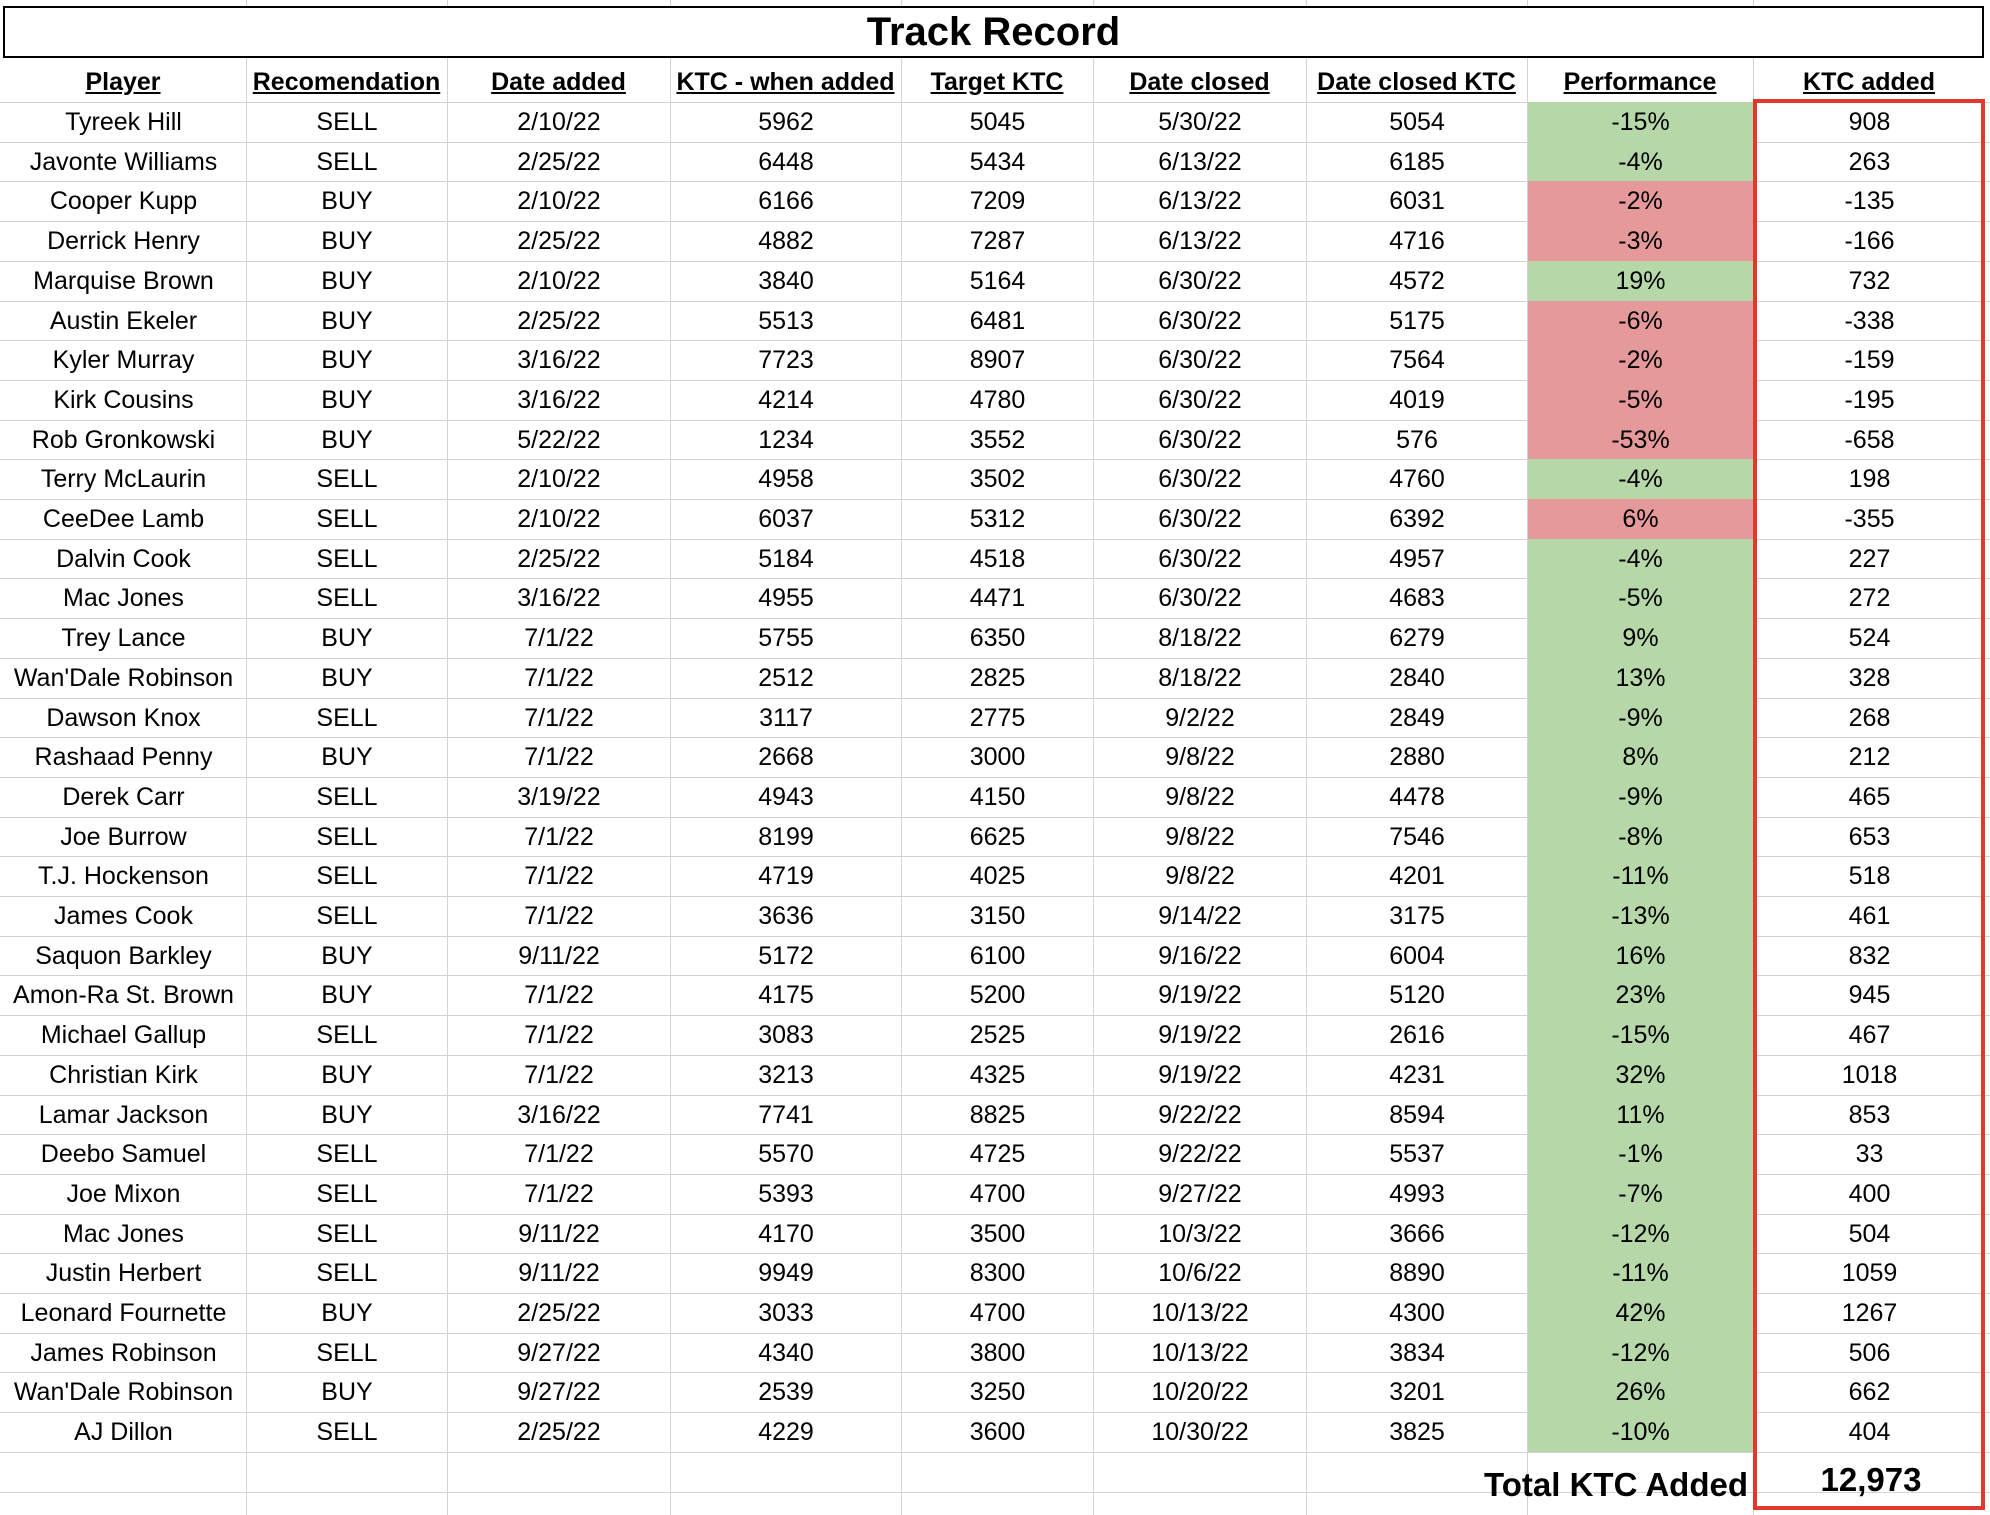  Describe the element at coordinates (1417, 161) in the screenshot. I see `date-closed-ktc-cell: 6185` at that location.